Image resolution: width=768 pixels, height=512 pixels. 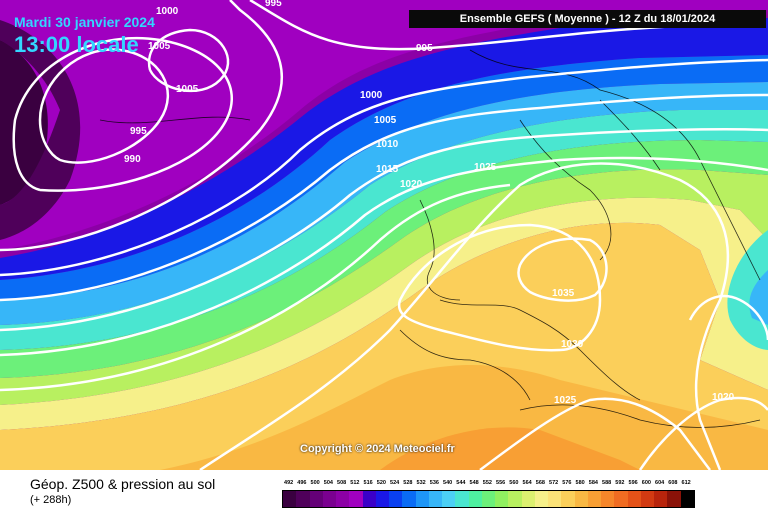 I want to click on forecast-lead-time: (+ 288h), so click(x=51, y=500).